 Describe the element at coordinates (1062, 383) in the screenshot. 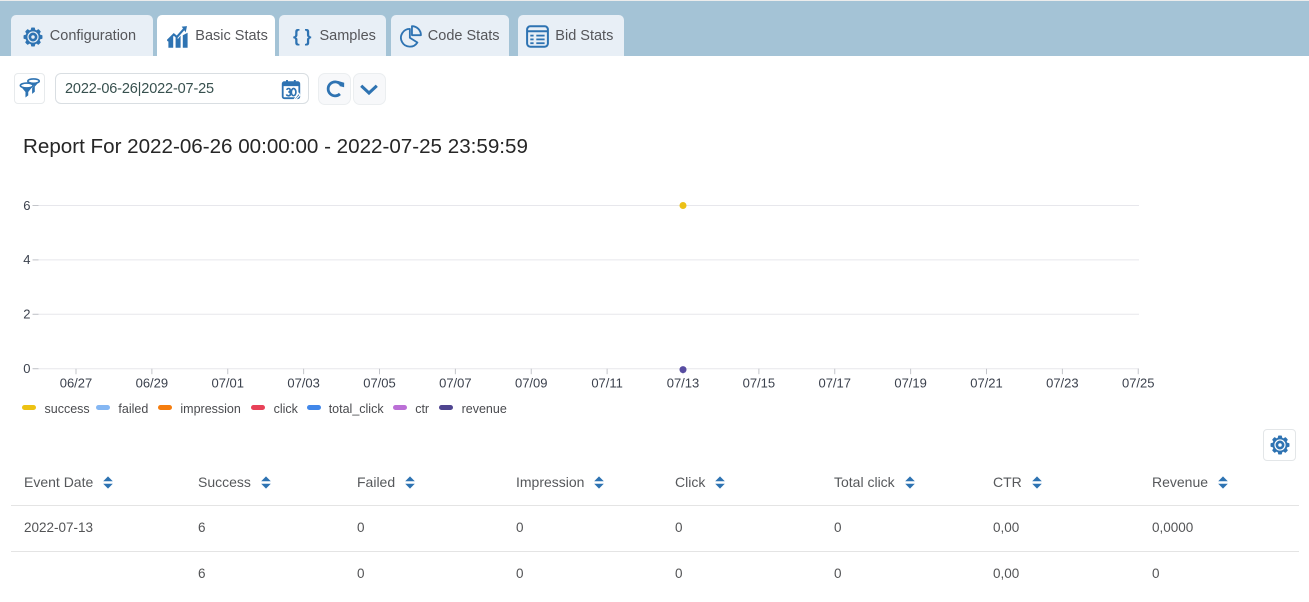

I see `svg-text: 07/23` at that location.